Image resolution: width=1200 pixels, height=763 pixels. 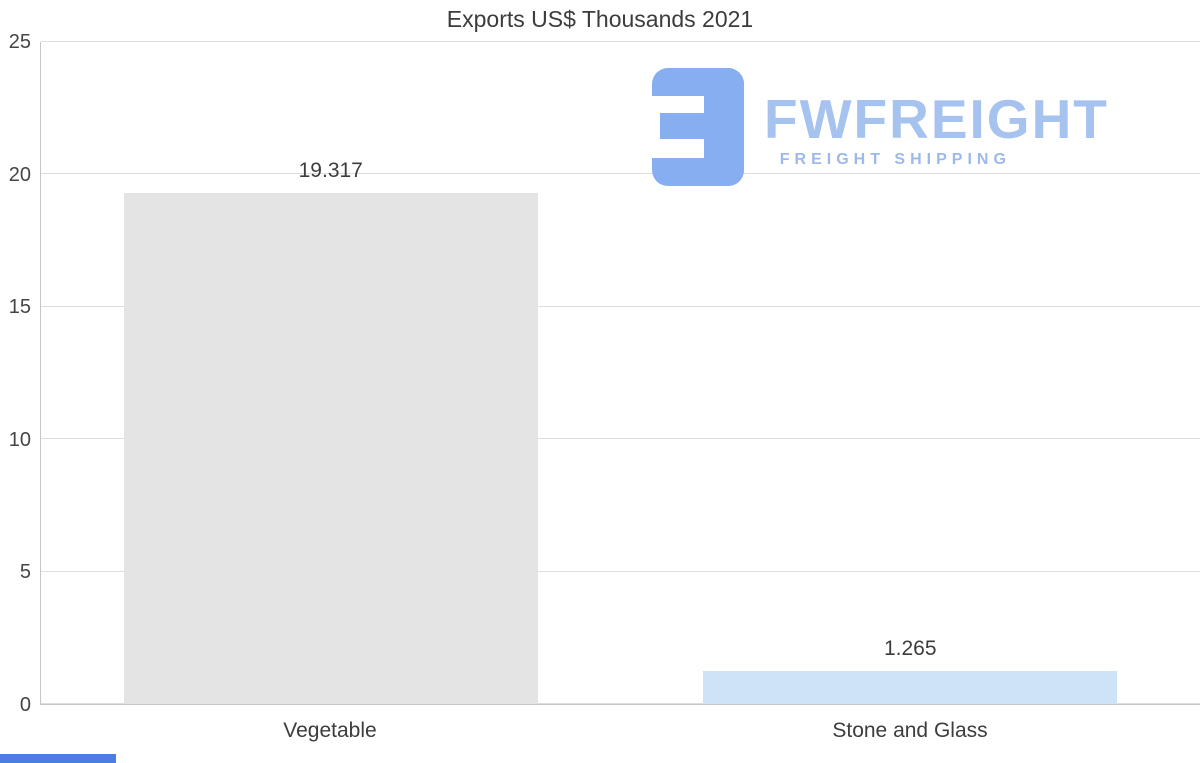 What do you see at coordinates (910, 687) in the screenshot?
I see `bar-stone-and-glass` at bounding box center [910, 687].